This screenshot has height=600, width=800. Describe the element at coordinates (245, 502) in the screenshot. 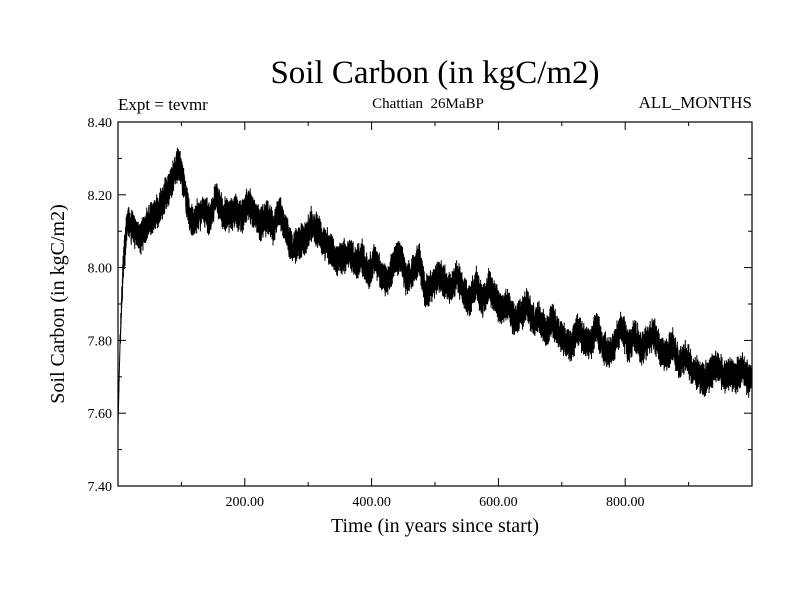

I see `x-tick-label: 200.00` at that location.